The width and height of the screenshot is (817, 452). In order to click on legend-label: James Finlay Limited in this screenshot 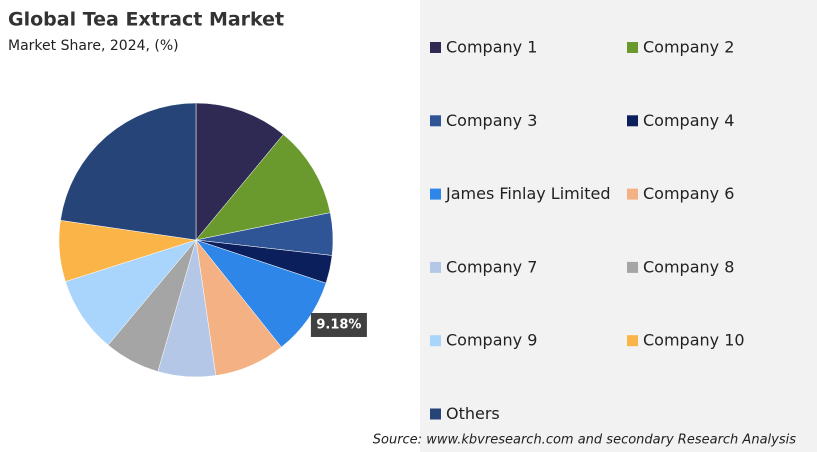, I will do `click(527, 193)`.